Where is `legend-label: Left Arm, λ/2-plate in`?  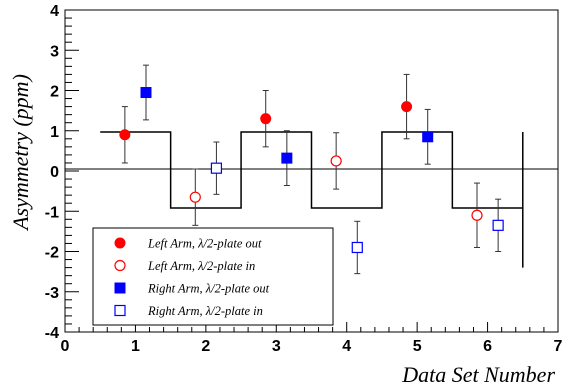 legend-label: Left Arm, λ/2-plate in is located at coordinates (201, 266).